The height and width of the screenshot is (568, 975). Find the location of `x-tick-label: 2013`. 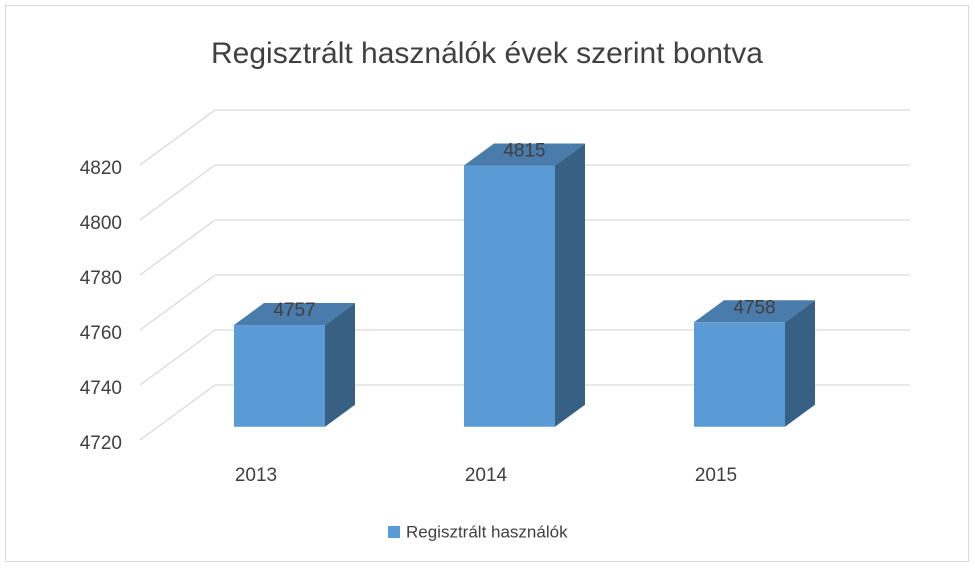

x-tick-label: 2013 is located at coordinates (256, 475).